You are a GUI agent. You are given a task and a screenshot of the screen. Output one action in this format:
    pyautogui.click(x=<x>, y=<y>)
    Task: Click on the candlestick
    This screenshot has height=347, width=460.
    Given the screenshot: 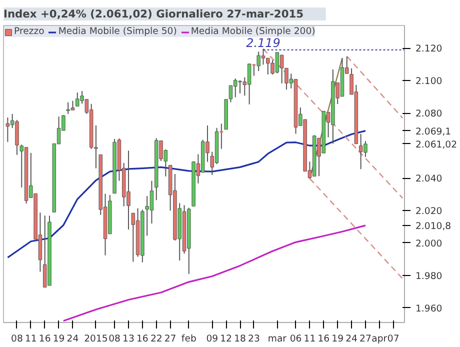 What is the action you would take?
    pyautogui.click(x=133, y=237)
    